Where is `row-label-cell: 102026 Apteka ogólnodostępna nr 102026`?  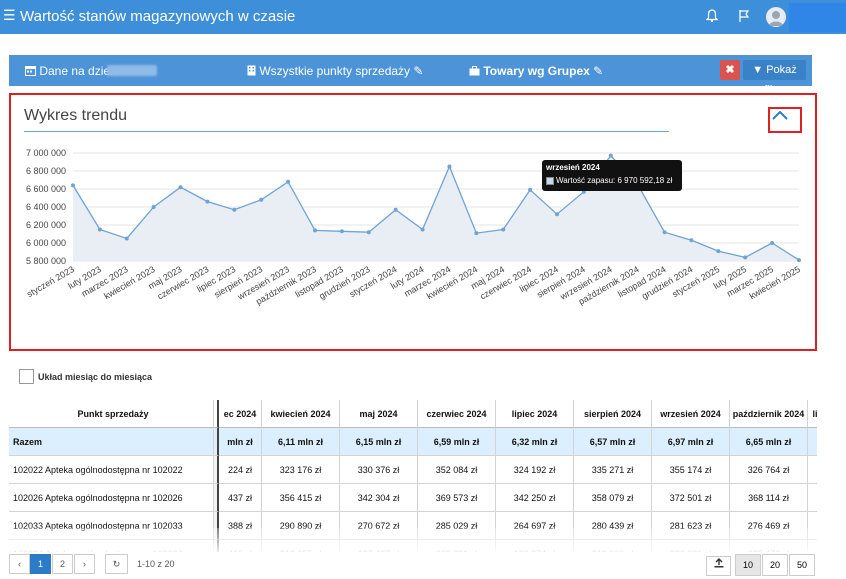 row-label-cell: 102026 Apteka ogólnodostępna nr 102026 is located at coordinates (111, 498).